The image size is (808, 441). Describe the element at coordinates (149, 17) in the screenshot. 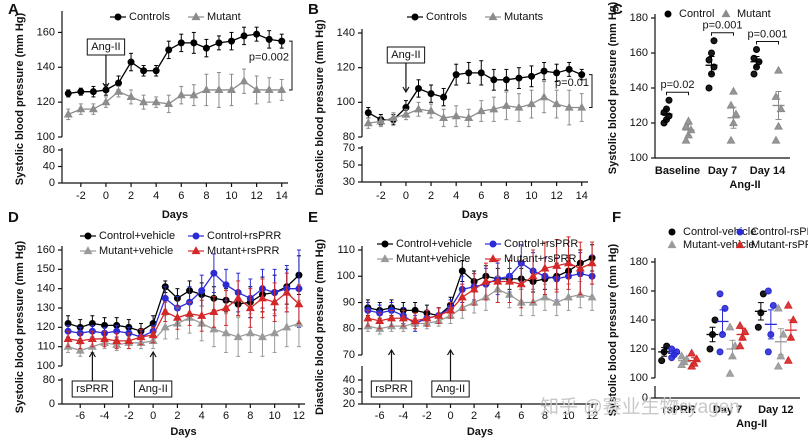

I see `legend-label: Controls` at that location.